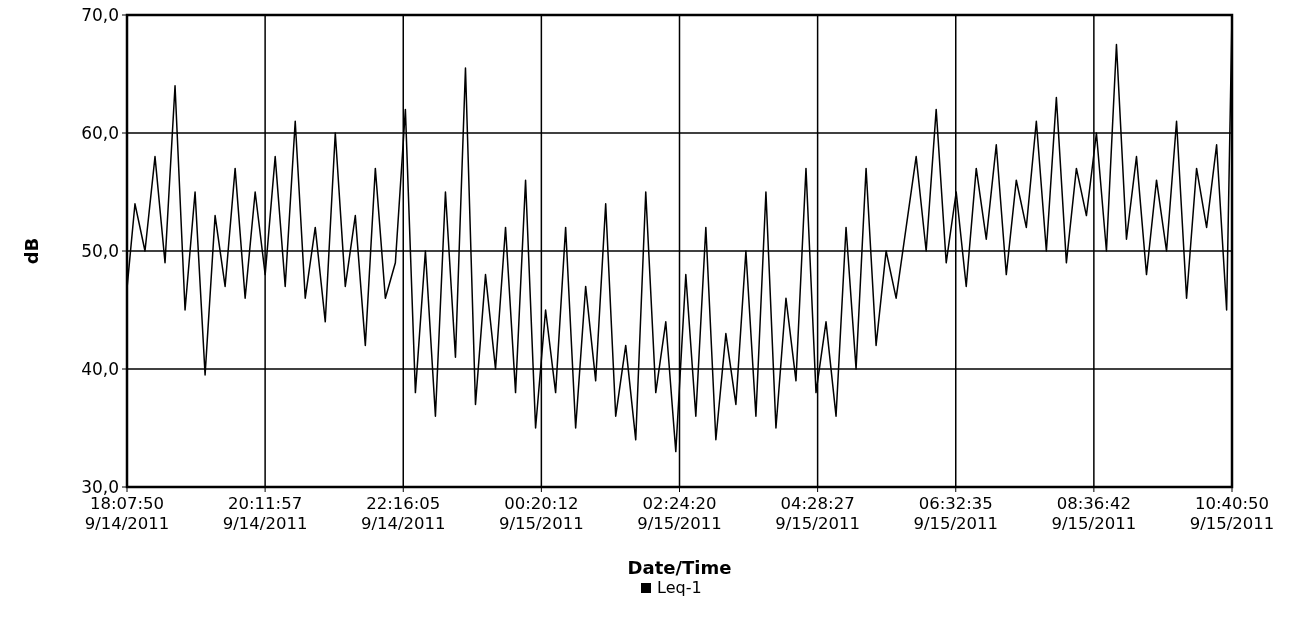  What do you see at coordinates (679, 587) in the screenshot?
I see `legend-label: Leq-1` at bounding box center [679, 587].